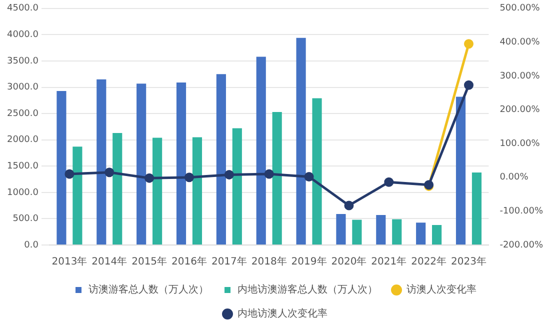 Image resolution: width=550 pixels, height=331 pixels. I want to click on y-tick-label: 3500.0, so click(22, 61).